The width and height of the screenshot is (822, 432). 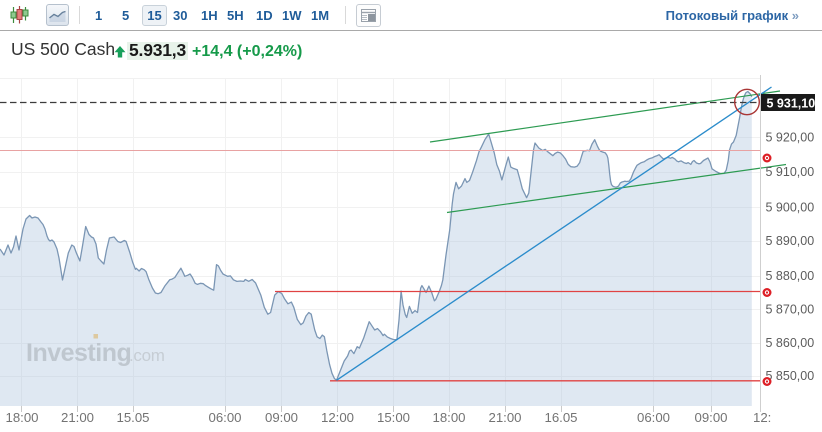 What do you see at coordinates (791, 104) in the screenshot?
I see `svg-text: 5 931,10` at bounding box center [791, 104].